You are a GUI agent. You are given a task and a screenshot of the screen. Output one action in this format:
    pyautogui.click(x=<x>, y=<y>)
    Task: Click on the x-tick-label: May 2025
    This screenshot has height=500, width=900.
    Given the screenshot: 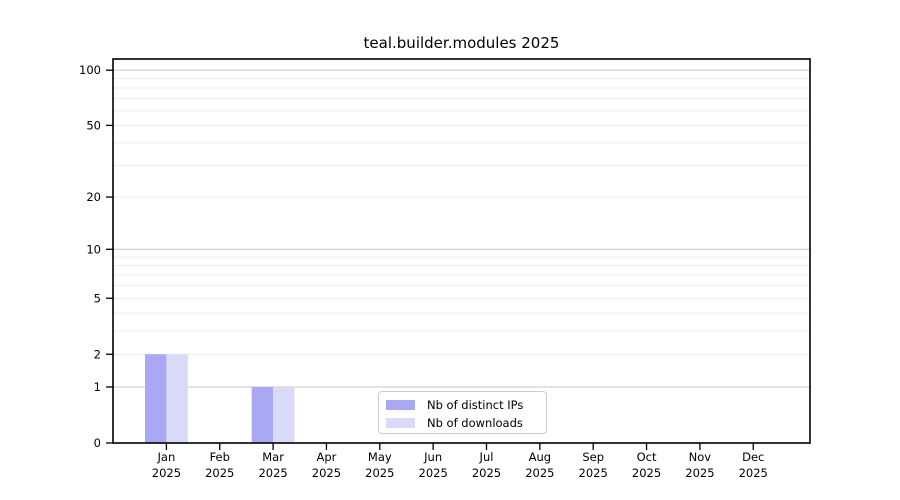 What is the action you would take?
    pyautogui.click(x=379, y=465)
    